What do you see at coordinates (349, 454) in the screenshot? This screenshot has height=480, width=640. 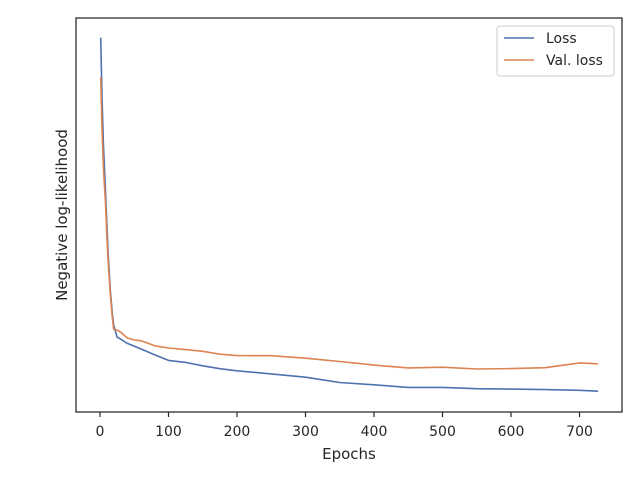 I see `x-axis-label: Epochs` at bounding box center [349, 454].